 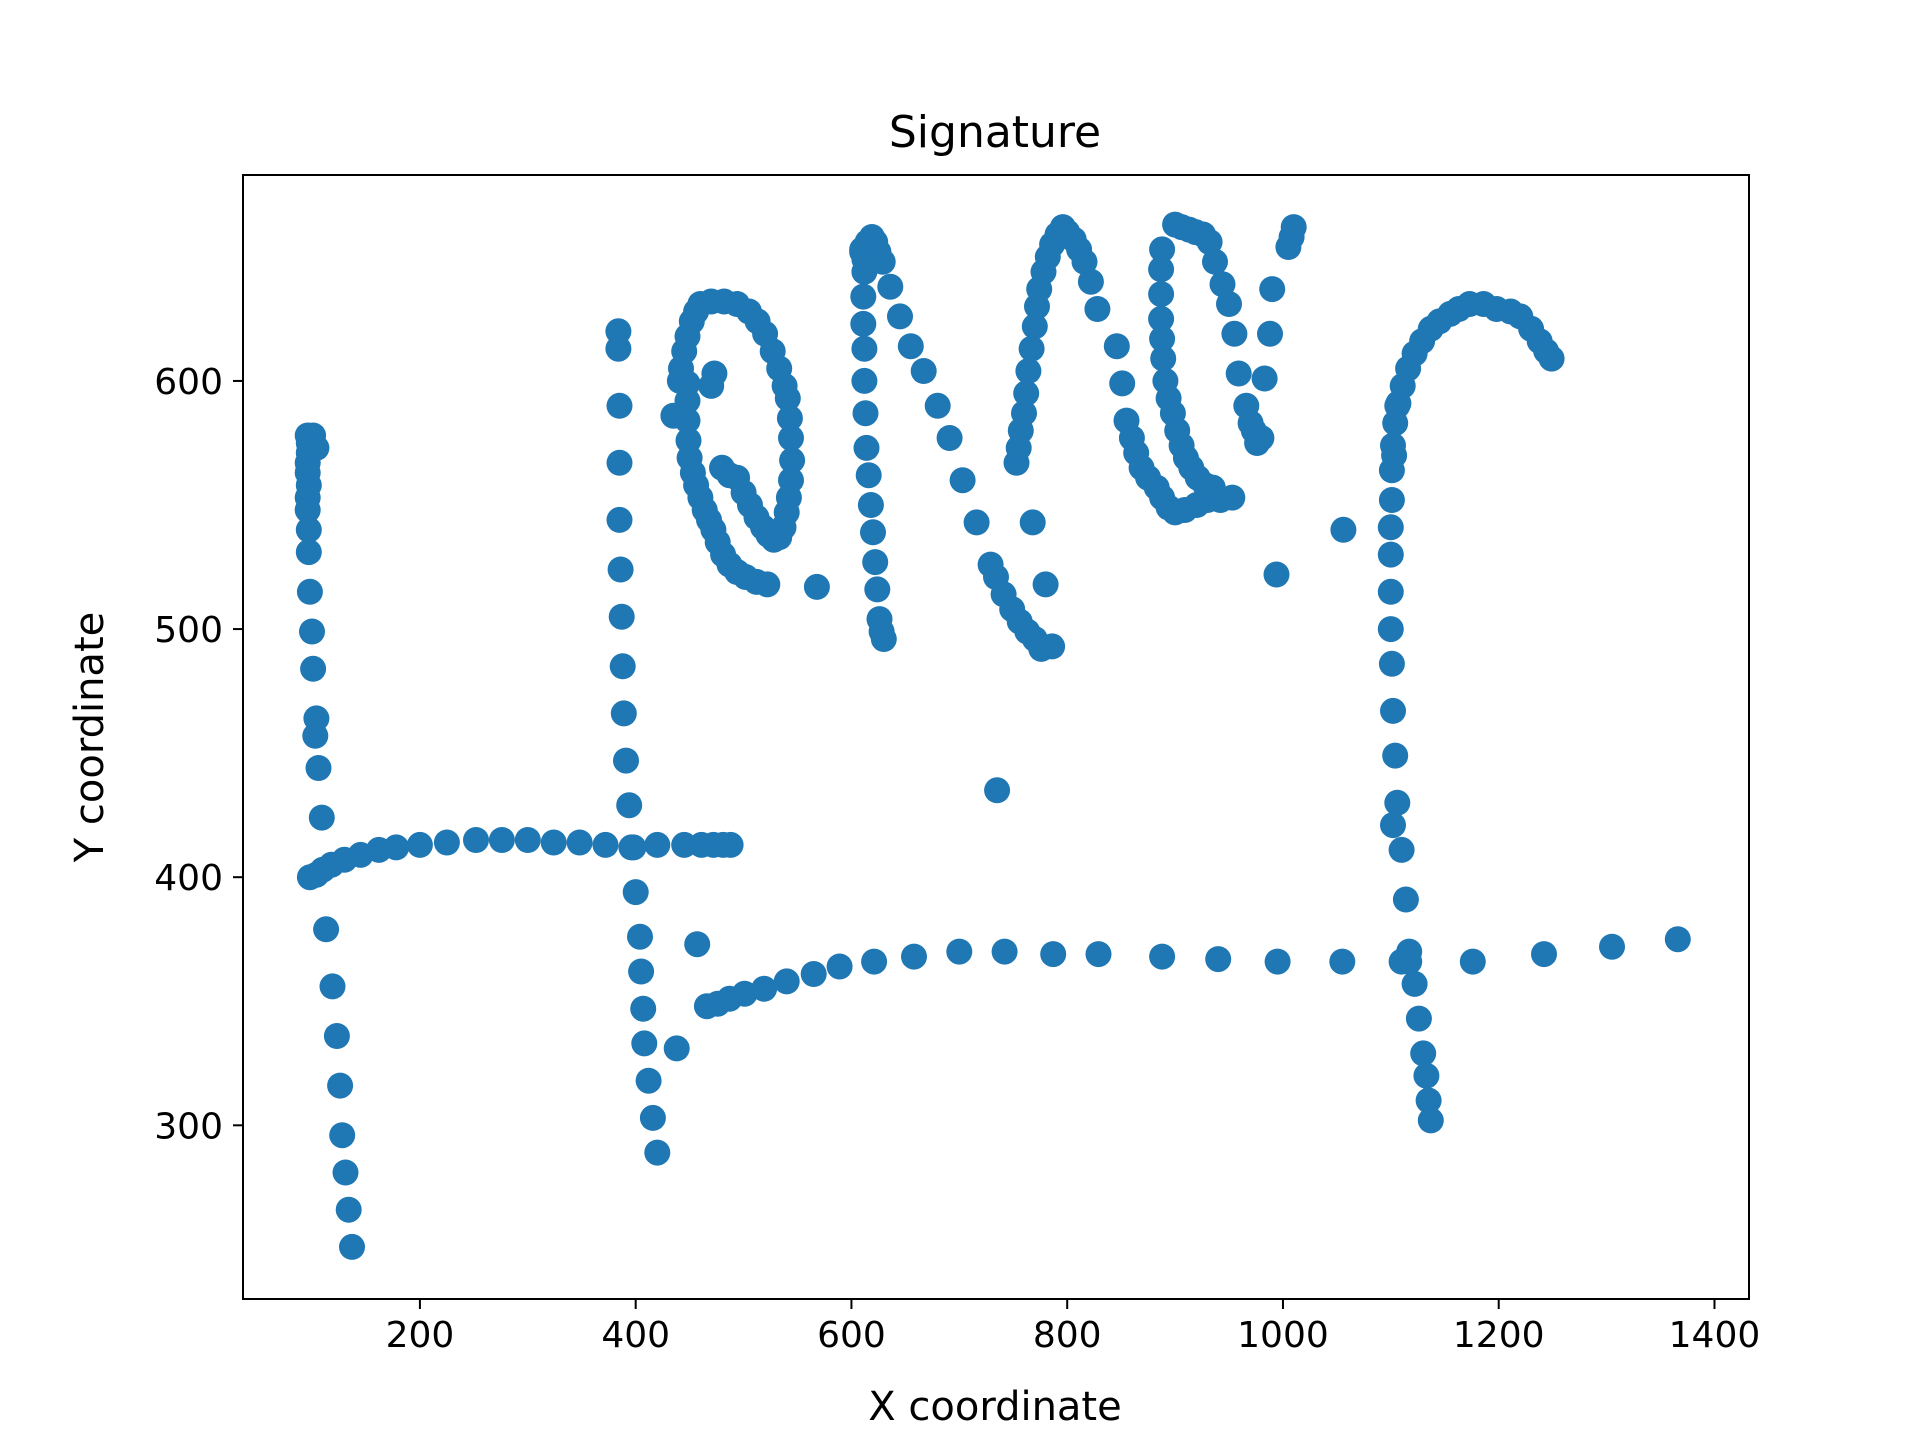 I want to click on y-tick-label: 400, so click(x=188, y=878).